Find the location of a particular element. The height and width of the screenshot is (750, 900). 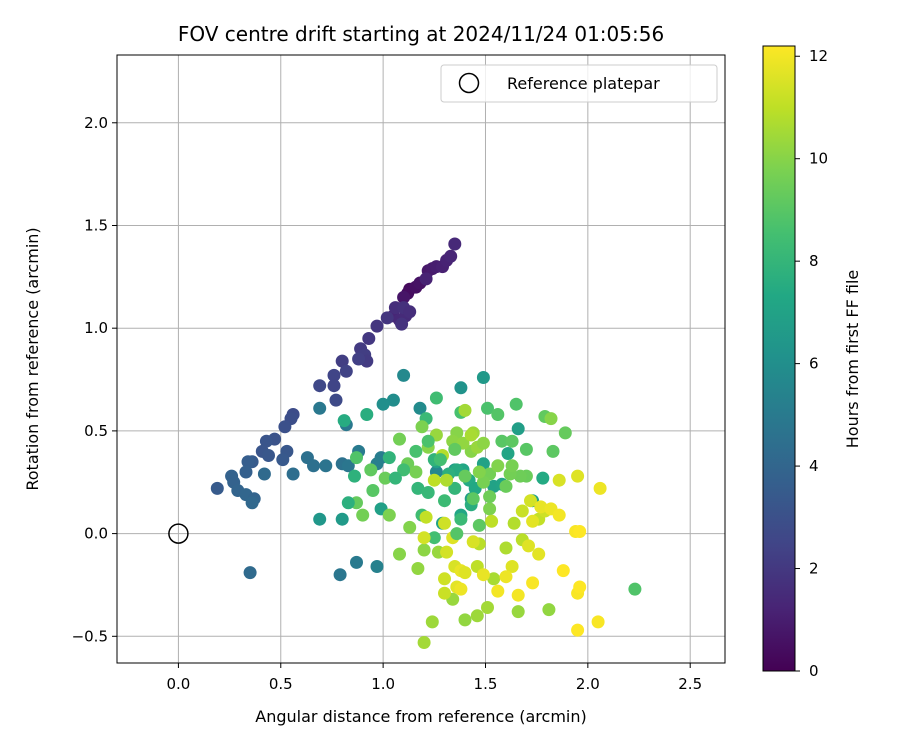

colorbar: 0 2 4 6 8 10 12 Hours from first FF file is located at coordinates (812, 362).